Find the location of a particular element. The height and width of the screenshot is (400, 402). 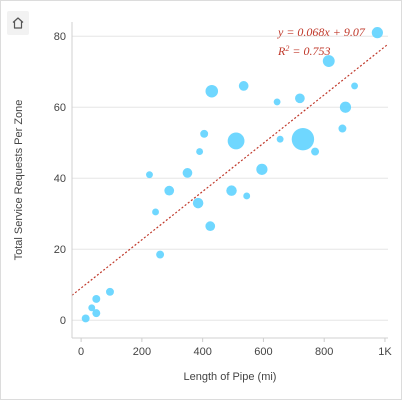

r-squared-symbol: R is located at coordinates (281, 51).